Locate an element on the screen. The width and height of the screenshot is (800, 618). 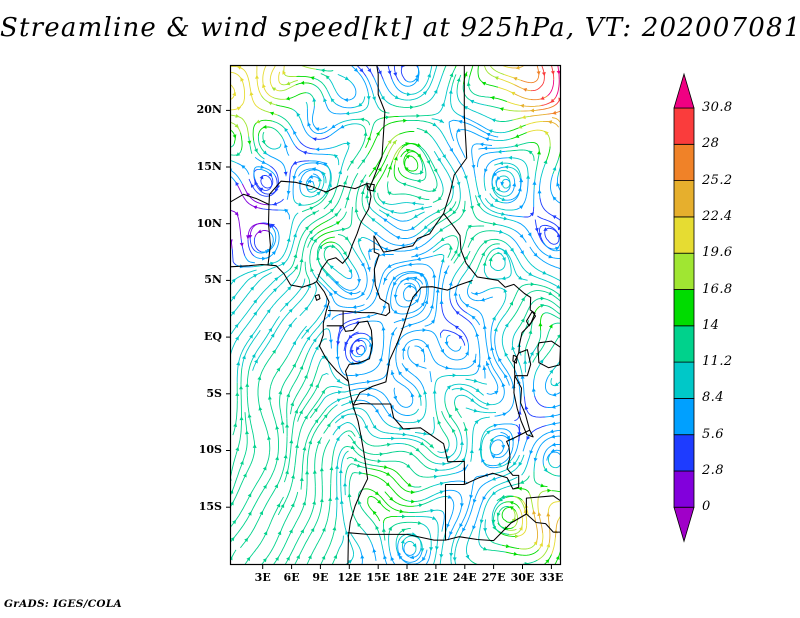
lon-tick-label: 30E is located at coordinates (522, 577).